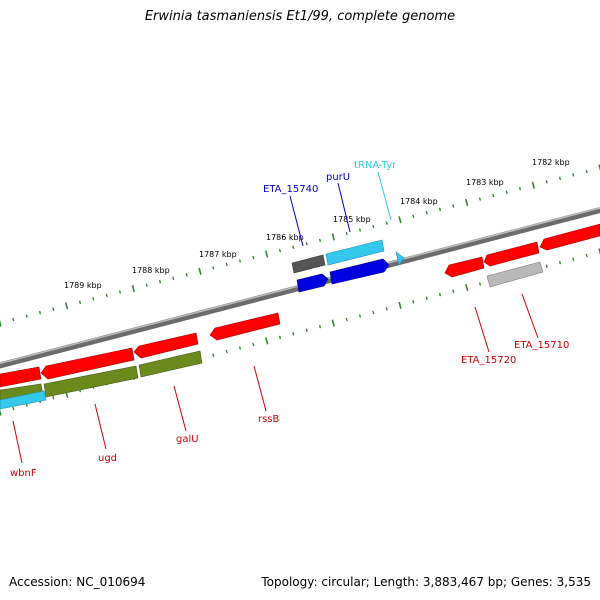 The height and width of the screenshot is (600, 600). Describe the element at coordinates (312, 283) in the screenshot. I see `gene-arrow-f11` at that location.